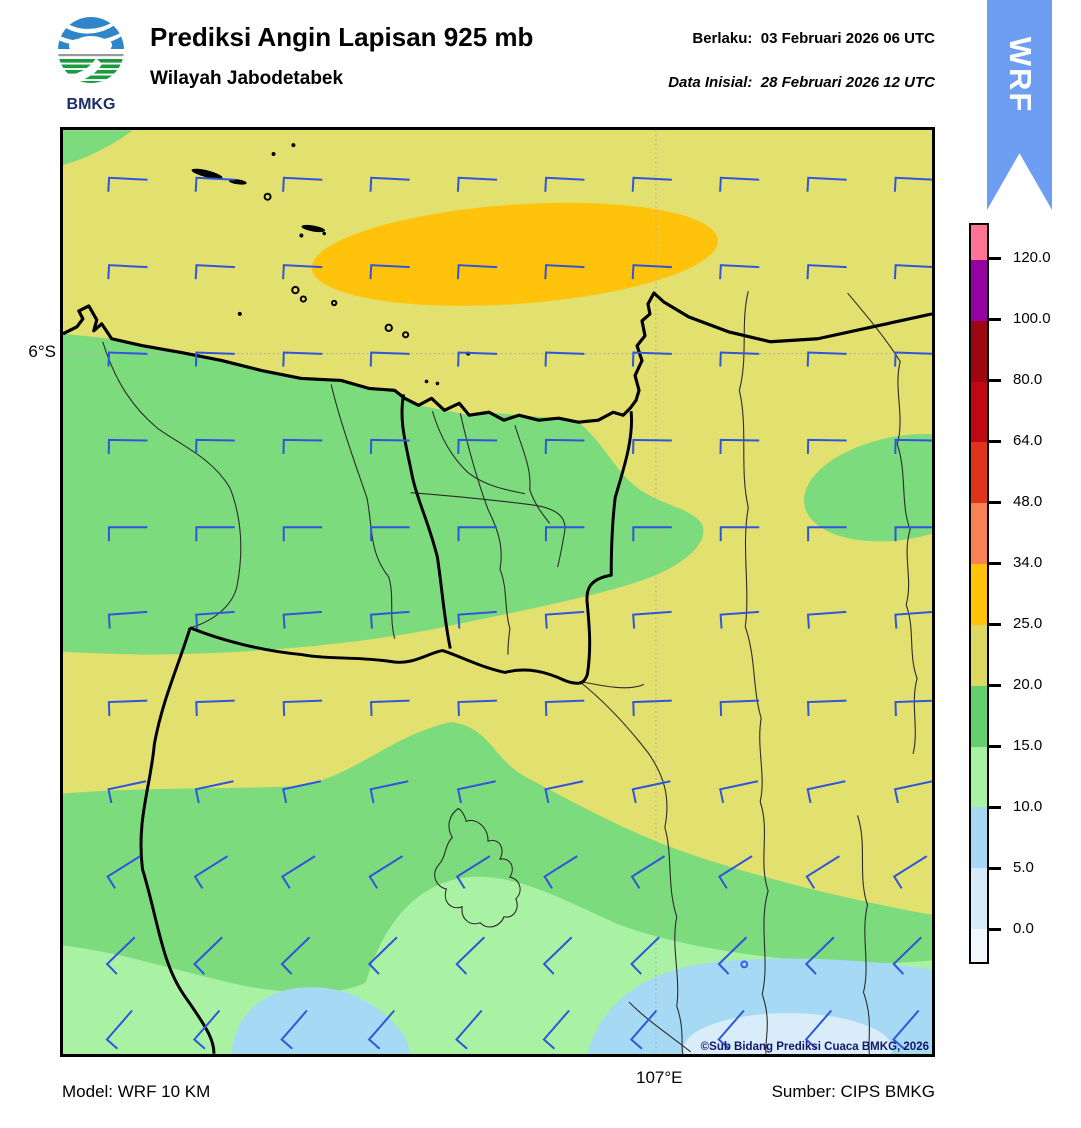 The height and width of the screenshot is (1128, 1081). I want to click on colorbar-tick-label: 20.0, so click(1028, 684).